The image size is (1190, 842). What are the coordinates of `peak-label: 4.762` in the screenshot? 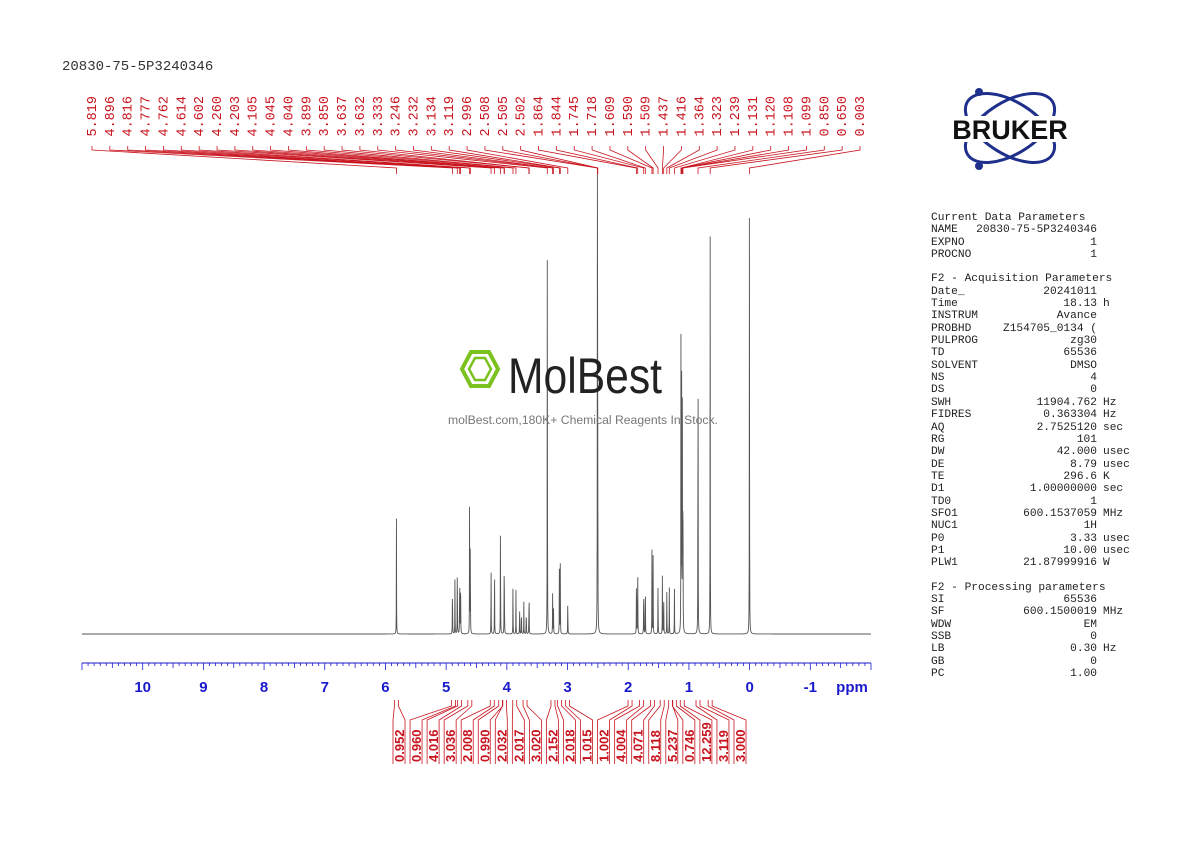 It's located at (164, 116).